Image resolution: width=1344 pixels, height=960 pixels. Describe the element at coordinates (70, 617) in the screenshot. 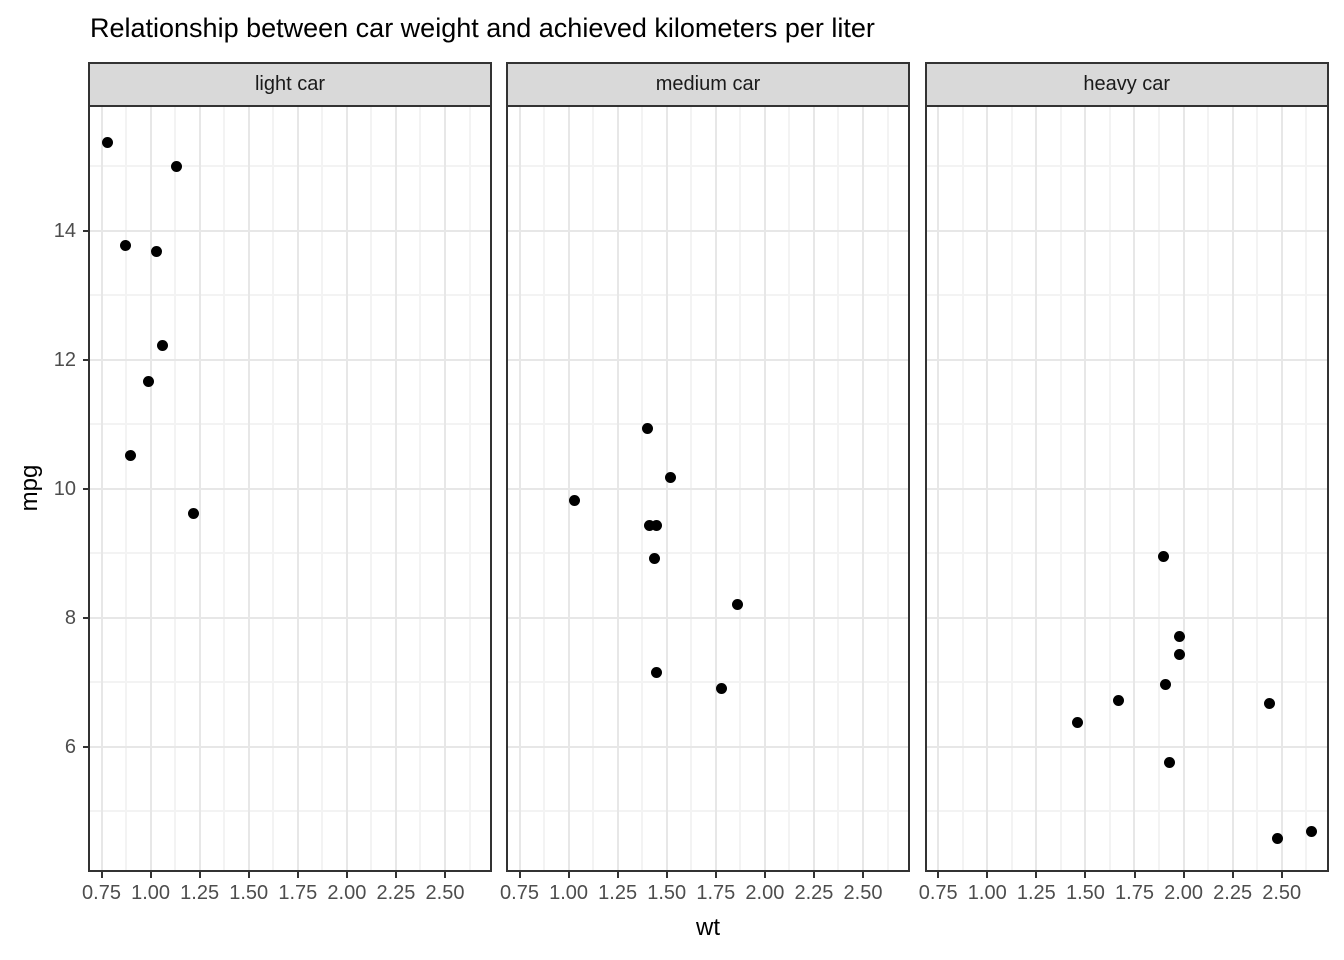

I see `y-tick-label: 8` at that location.